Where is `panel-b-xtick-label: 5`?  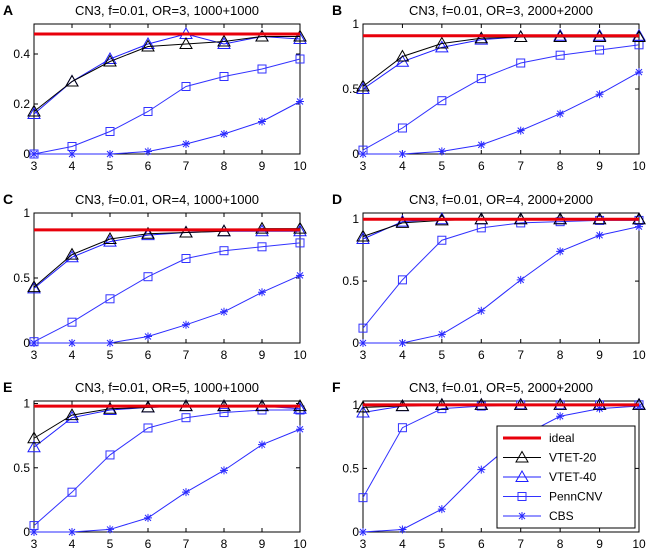
panel-b-xtick-label: 5 is located at coordinates (442, 166).